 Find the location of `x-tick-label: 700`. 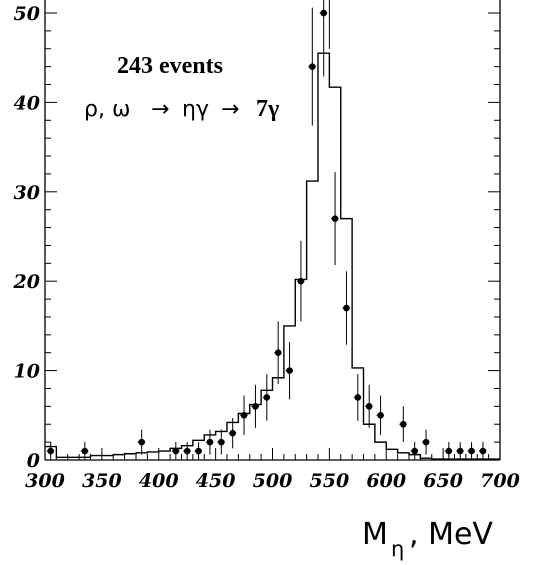

x-tick-label: 700 is located at coordinates (500, 481).